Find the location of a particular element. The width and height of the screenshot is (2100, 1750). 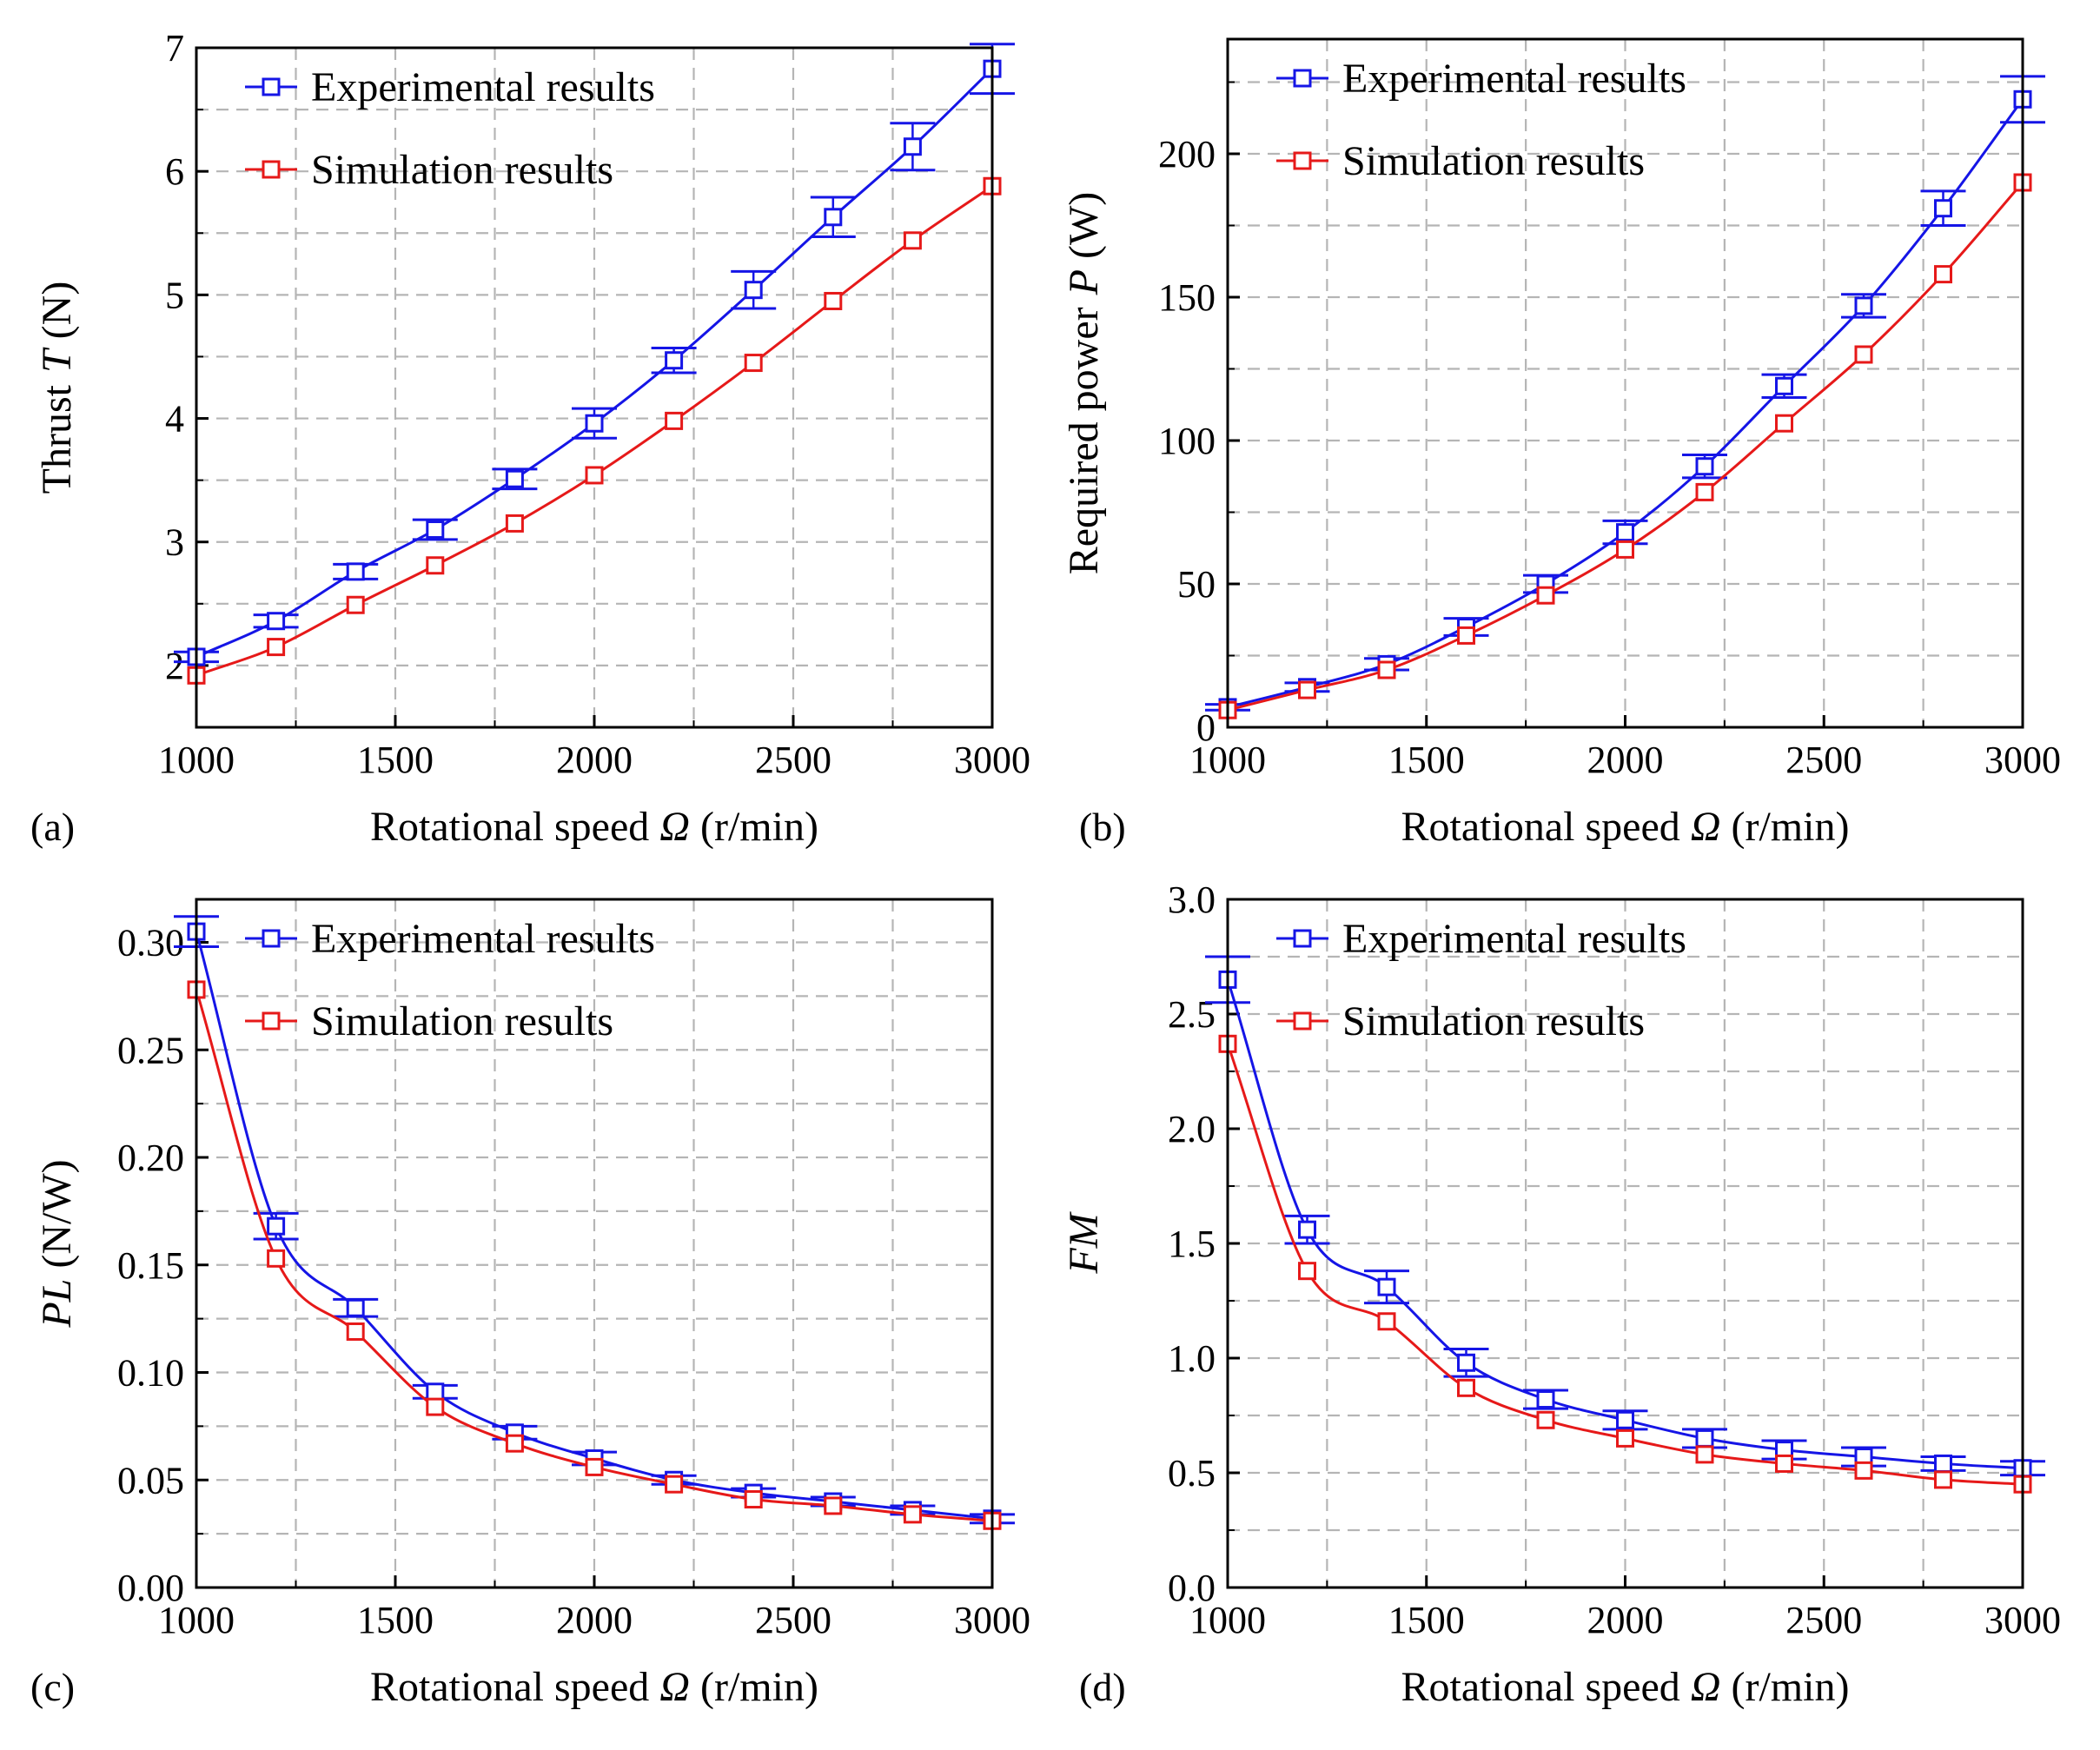

panel-label: (d) is located at coordinates (1102, 1687).